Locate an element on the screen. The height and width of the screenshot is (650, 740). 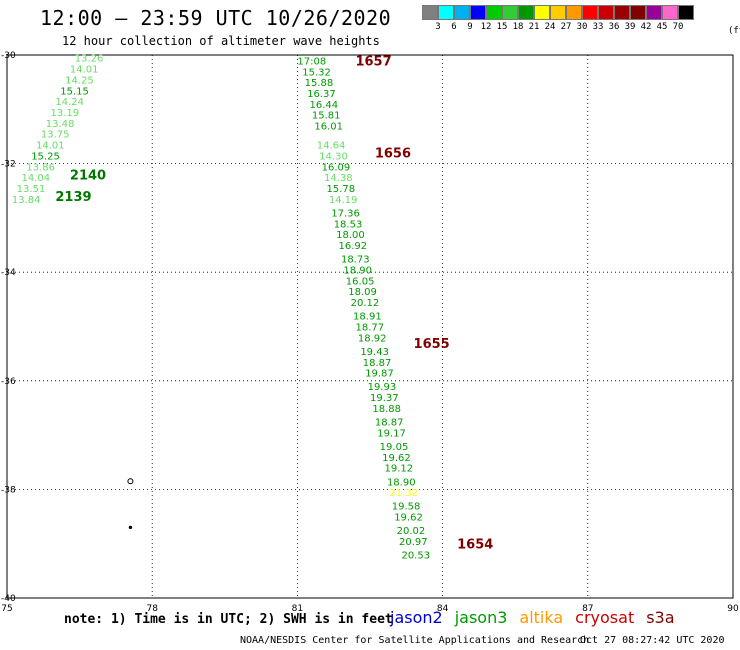
x-tick-label: 87 is located at coordinates (587, 609).